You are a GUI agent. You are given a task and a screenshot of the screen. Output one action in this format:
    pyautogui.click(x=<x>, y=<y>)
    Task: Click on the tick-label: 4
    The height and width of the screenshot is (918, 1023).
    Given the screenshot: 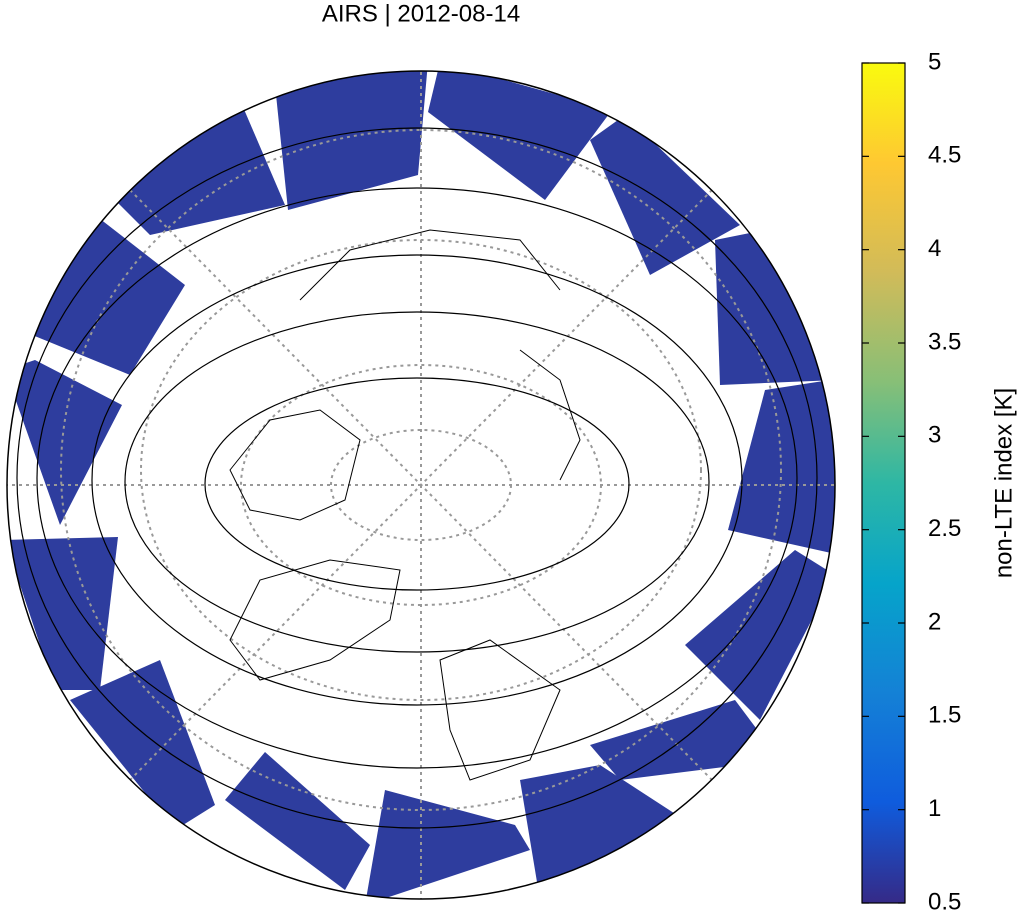 What is the action you would take?
    pyautogui.click(x=934, y=248)
    